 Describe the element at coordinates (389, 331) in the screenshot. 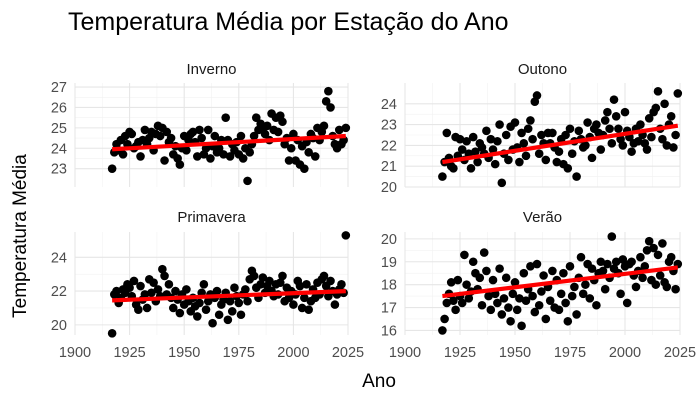

I see `y-tick-label: 16` at that location.